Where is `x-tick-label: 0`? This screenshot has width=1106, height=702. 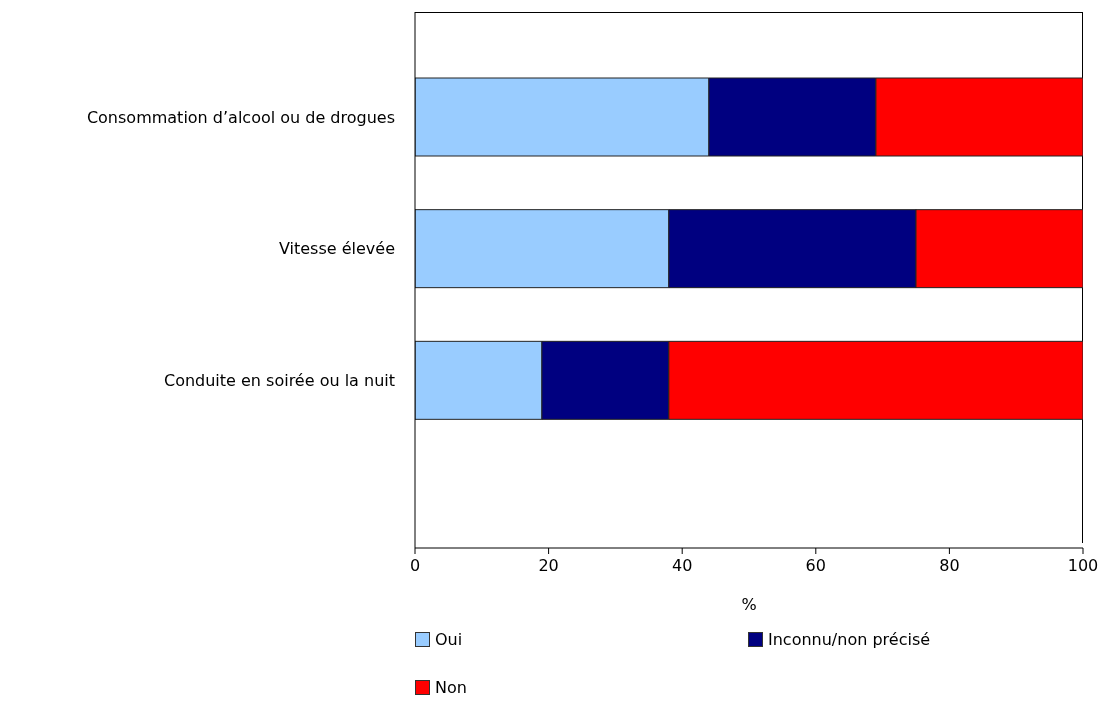 x-tick-label: 0 is located at coordinates (415, 566).